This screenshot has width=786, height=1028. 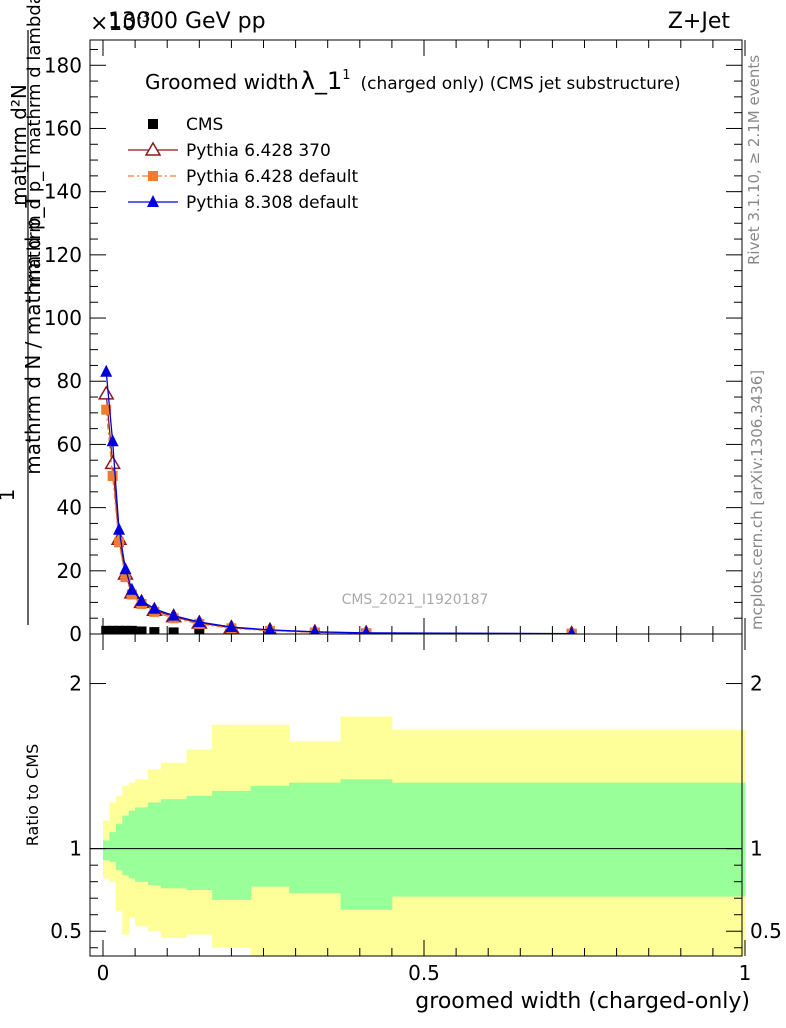 I want to click on y-tick-label: 0, so click(x=75, y=634).